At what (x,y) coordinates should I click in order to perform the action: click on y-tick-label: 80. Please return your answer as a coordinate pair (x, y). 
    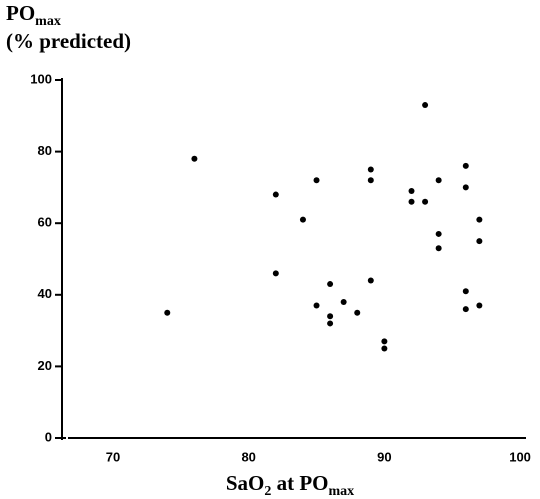
    Looking at the image, I should click on (45, 150).